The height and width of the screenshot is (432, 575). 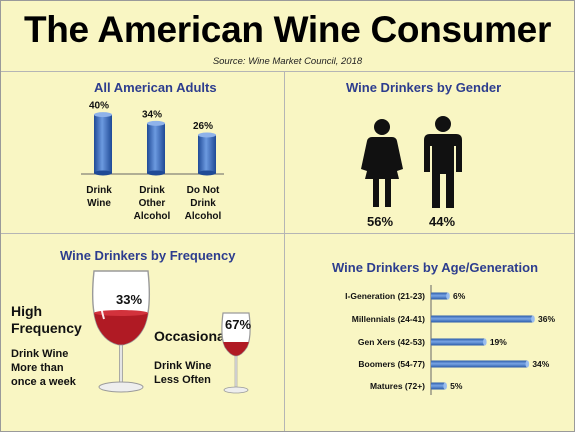 I want to click on horizontal-divider, so click(x=287, y=233).